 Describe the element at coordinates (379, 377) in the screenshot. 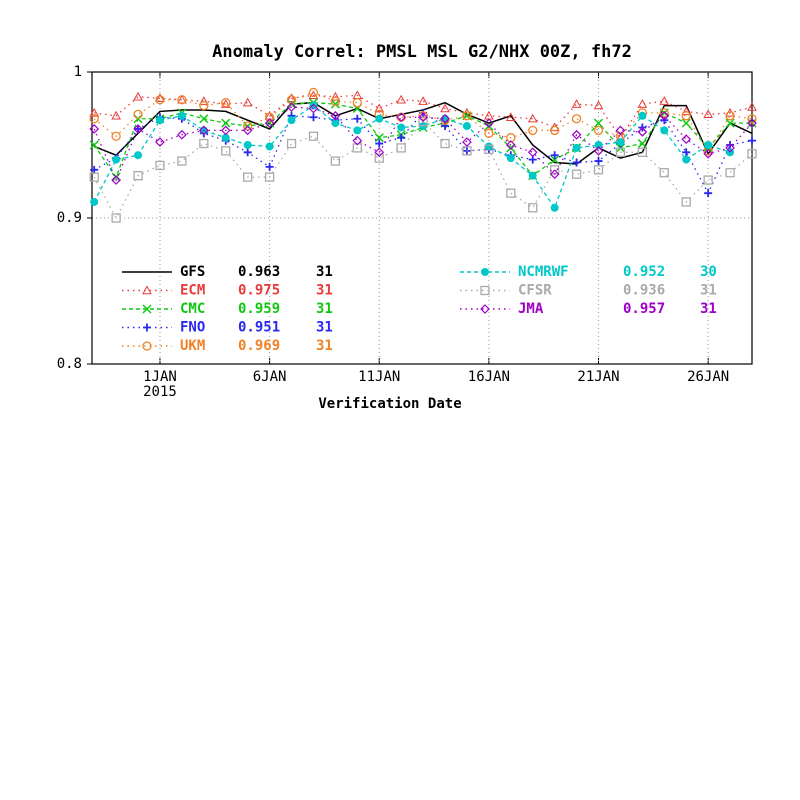

I see `x-tick-label: 11JAN` at that location.